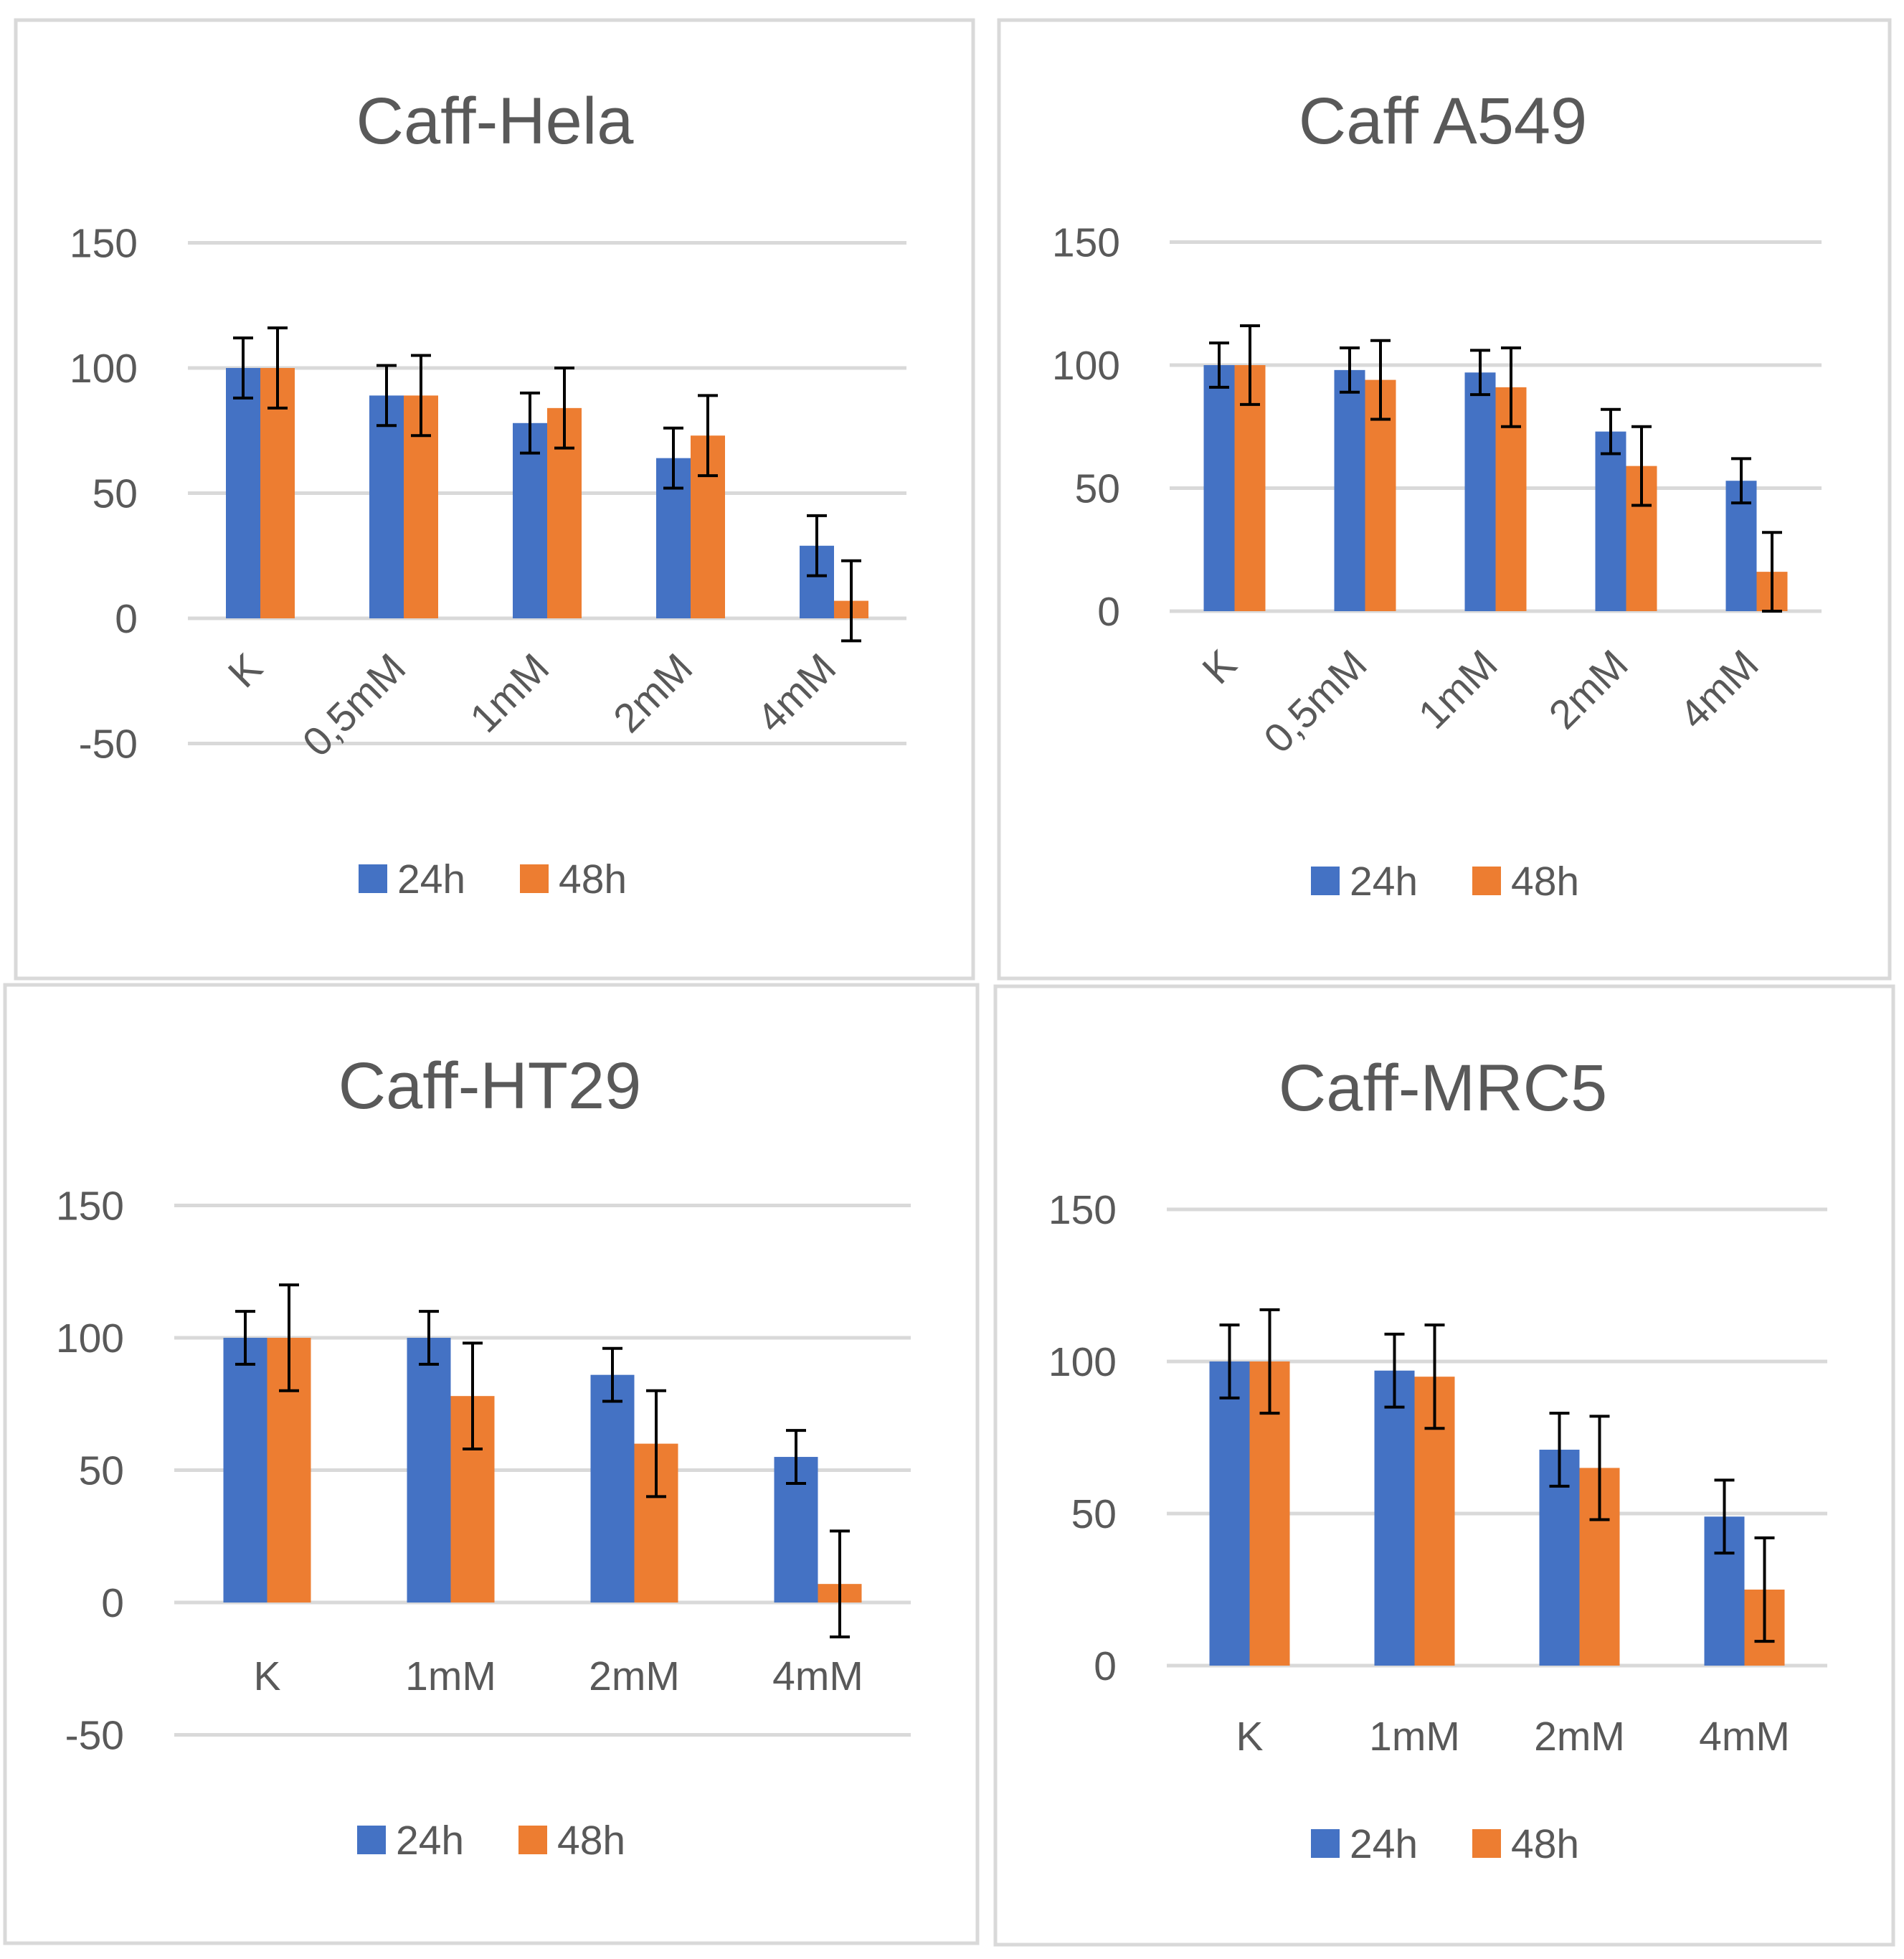 Image resolution: width=1904 pixels, height=1959 pixels. Describe the element at coordinates (490, 1086) in the screenshot. I see `chart-title: Caff-HT29` at that location.